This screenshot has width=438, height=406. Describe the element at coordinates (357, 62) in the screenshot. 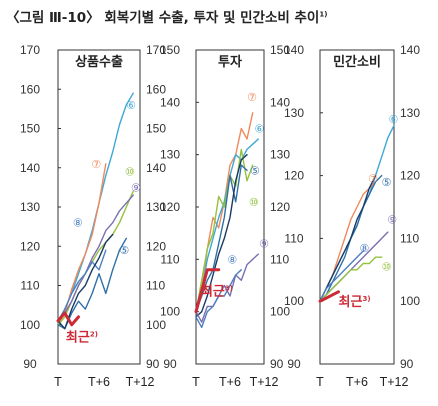

I see `panel-title: 민간소비` at that location.